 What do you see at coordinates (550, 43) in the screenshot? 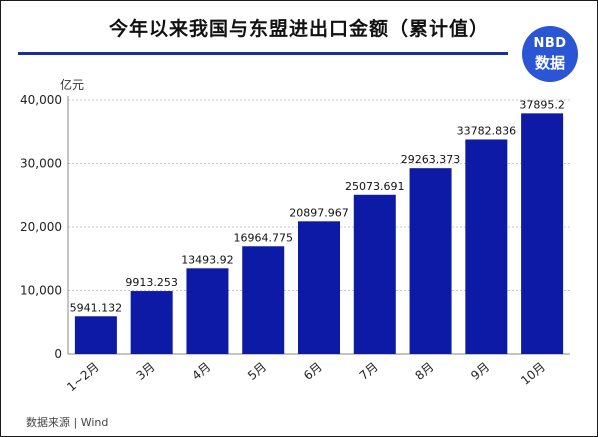
I see `logo-line1: NBD` at bounding box center [550, 43].